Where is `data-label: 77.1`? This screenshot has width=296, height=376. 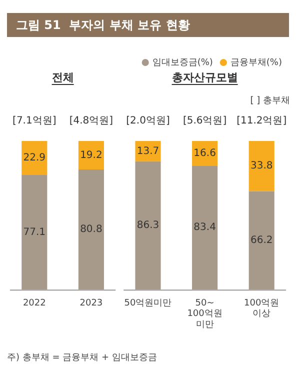
data-label: 77.1 is located at coordinates (34, 232).